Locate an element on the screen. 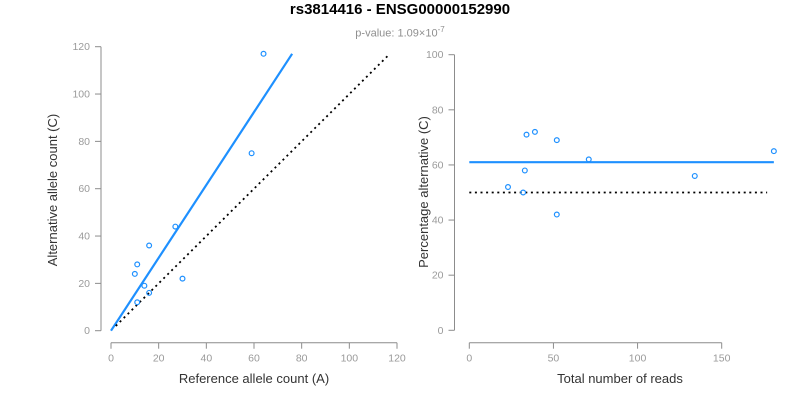 The image size is (800, 400). x-axis-label: Reference allele count (A) is located at coordinates (254, 378).